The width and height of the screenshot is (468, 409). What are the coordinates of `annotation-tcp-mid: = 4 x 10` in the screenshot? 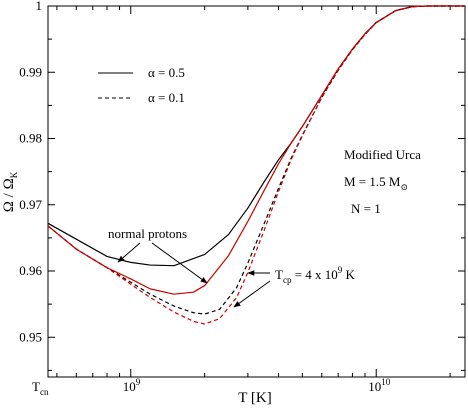 It's located at (314, 274).